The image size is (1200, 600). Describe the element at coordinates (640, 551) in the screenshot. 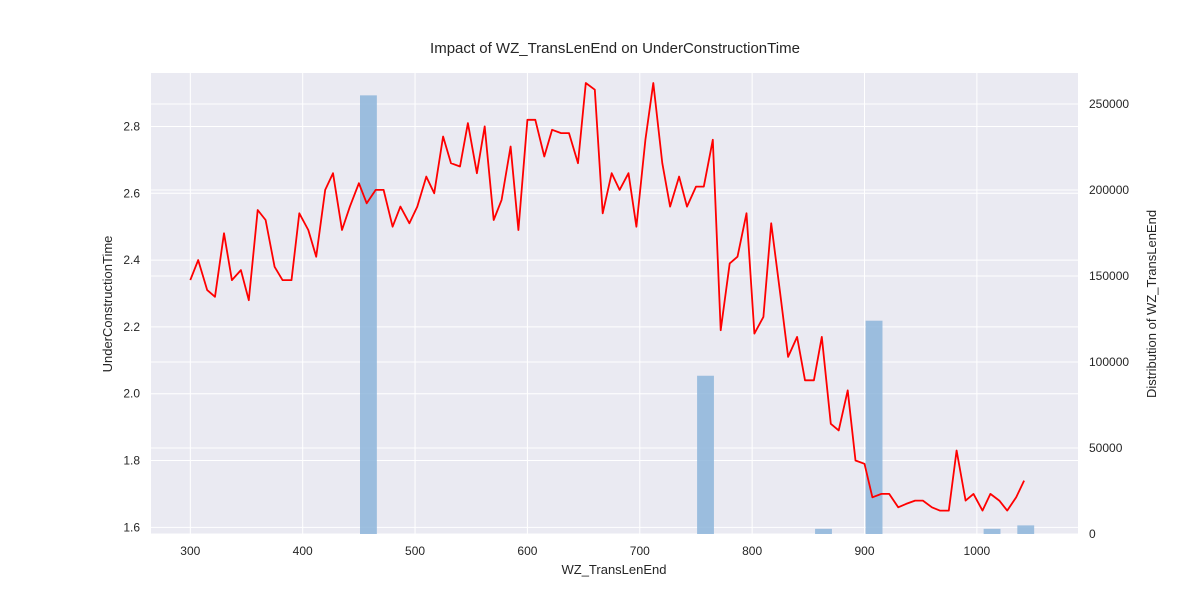

I see `x-tick-label-700: 700` at that location.